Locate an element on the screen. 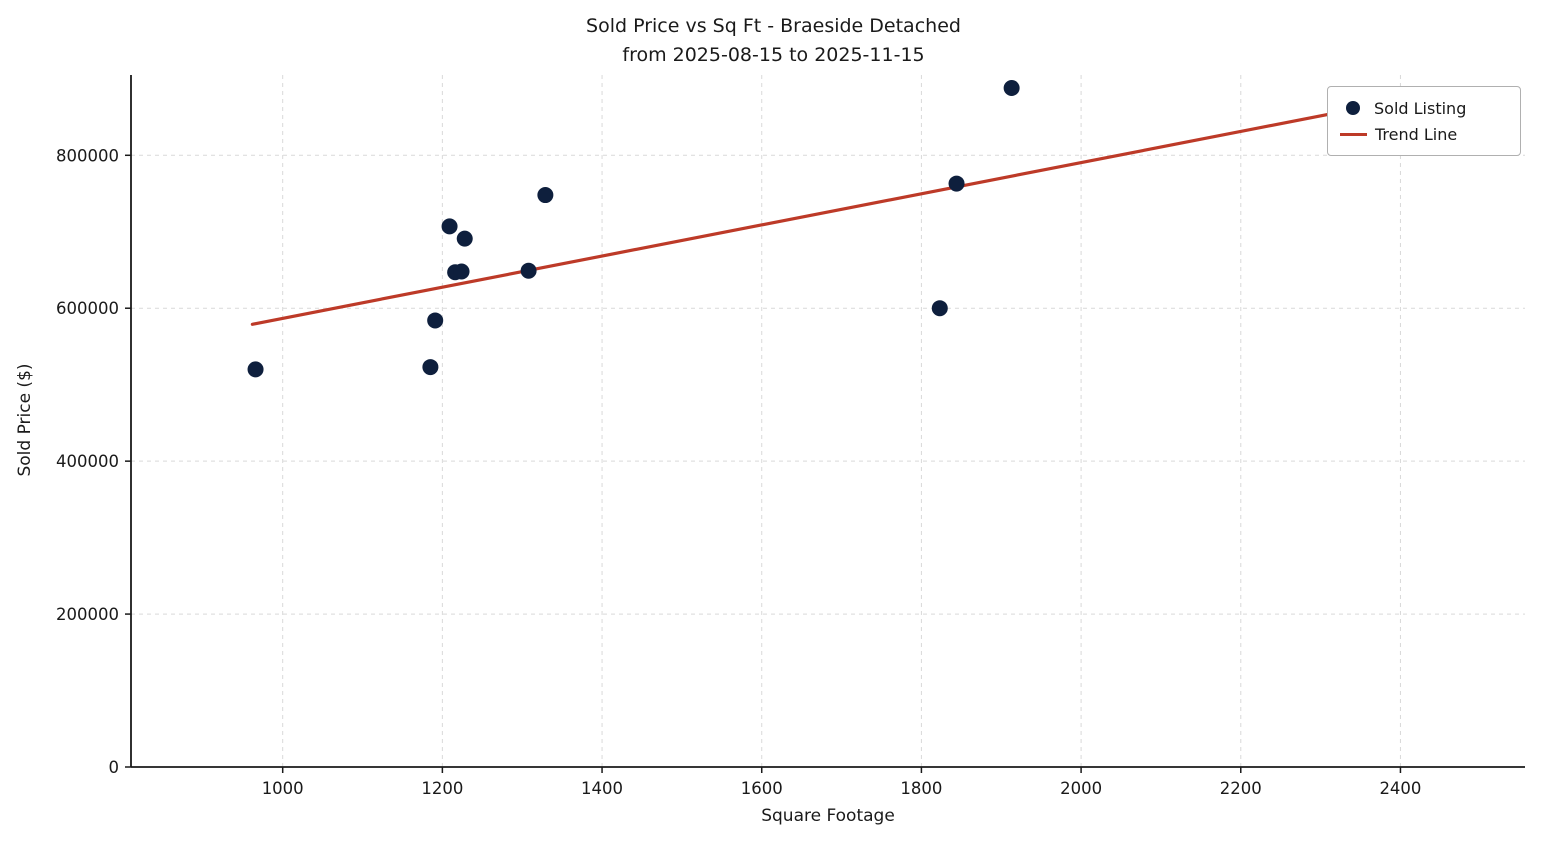 The height and width of the screenshot is (845, 1547). x-tick-label: 1800 is located at coordinates (921, 788).